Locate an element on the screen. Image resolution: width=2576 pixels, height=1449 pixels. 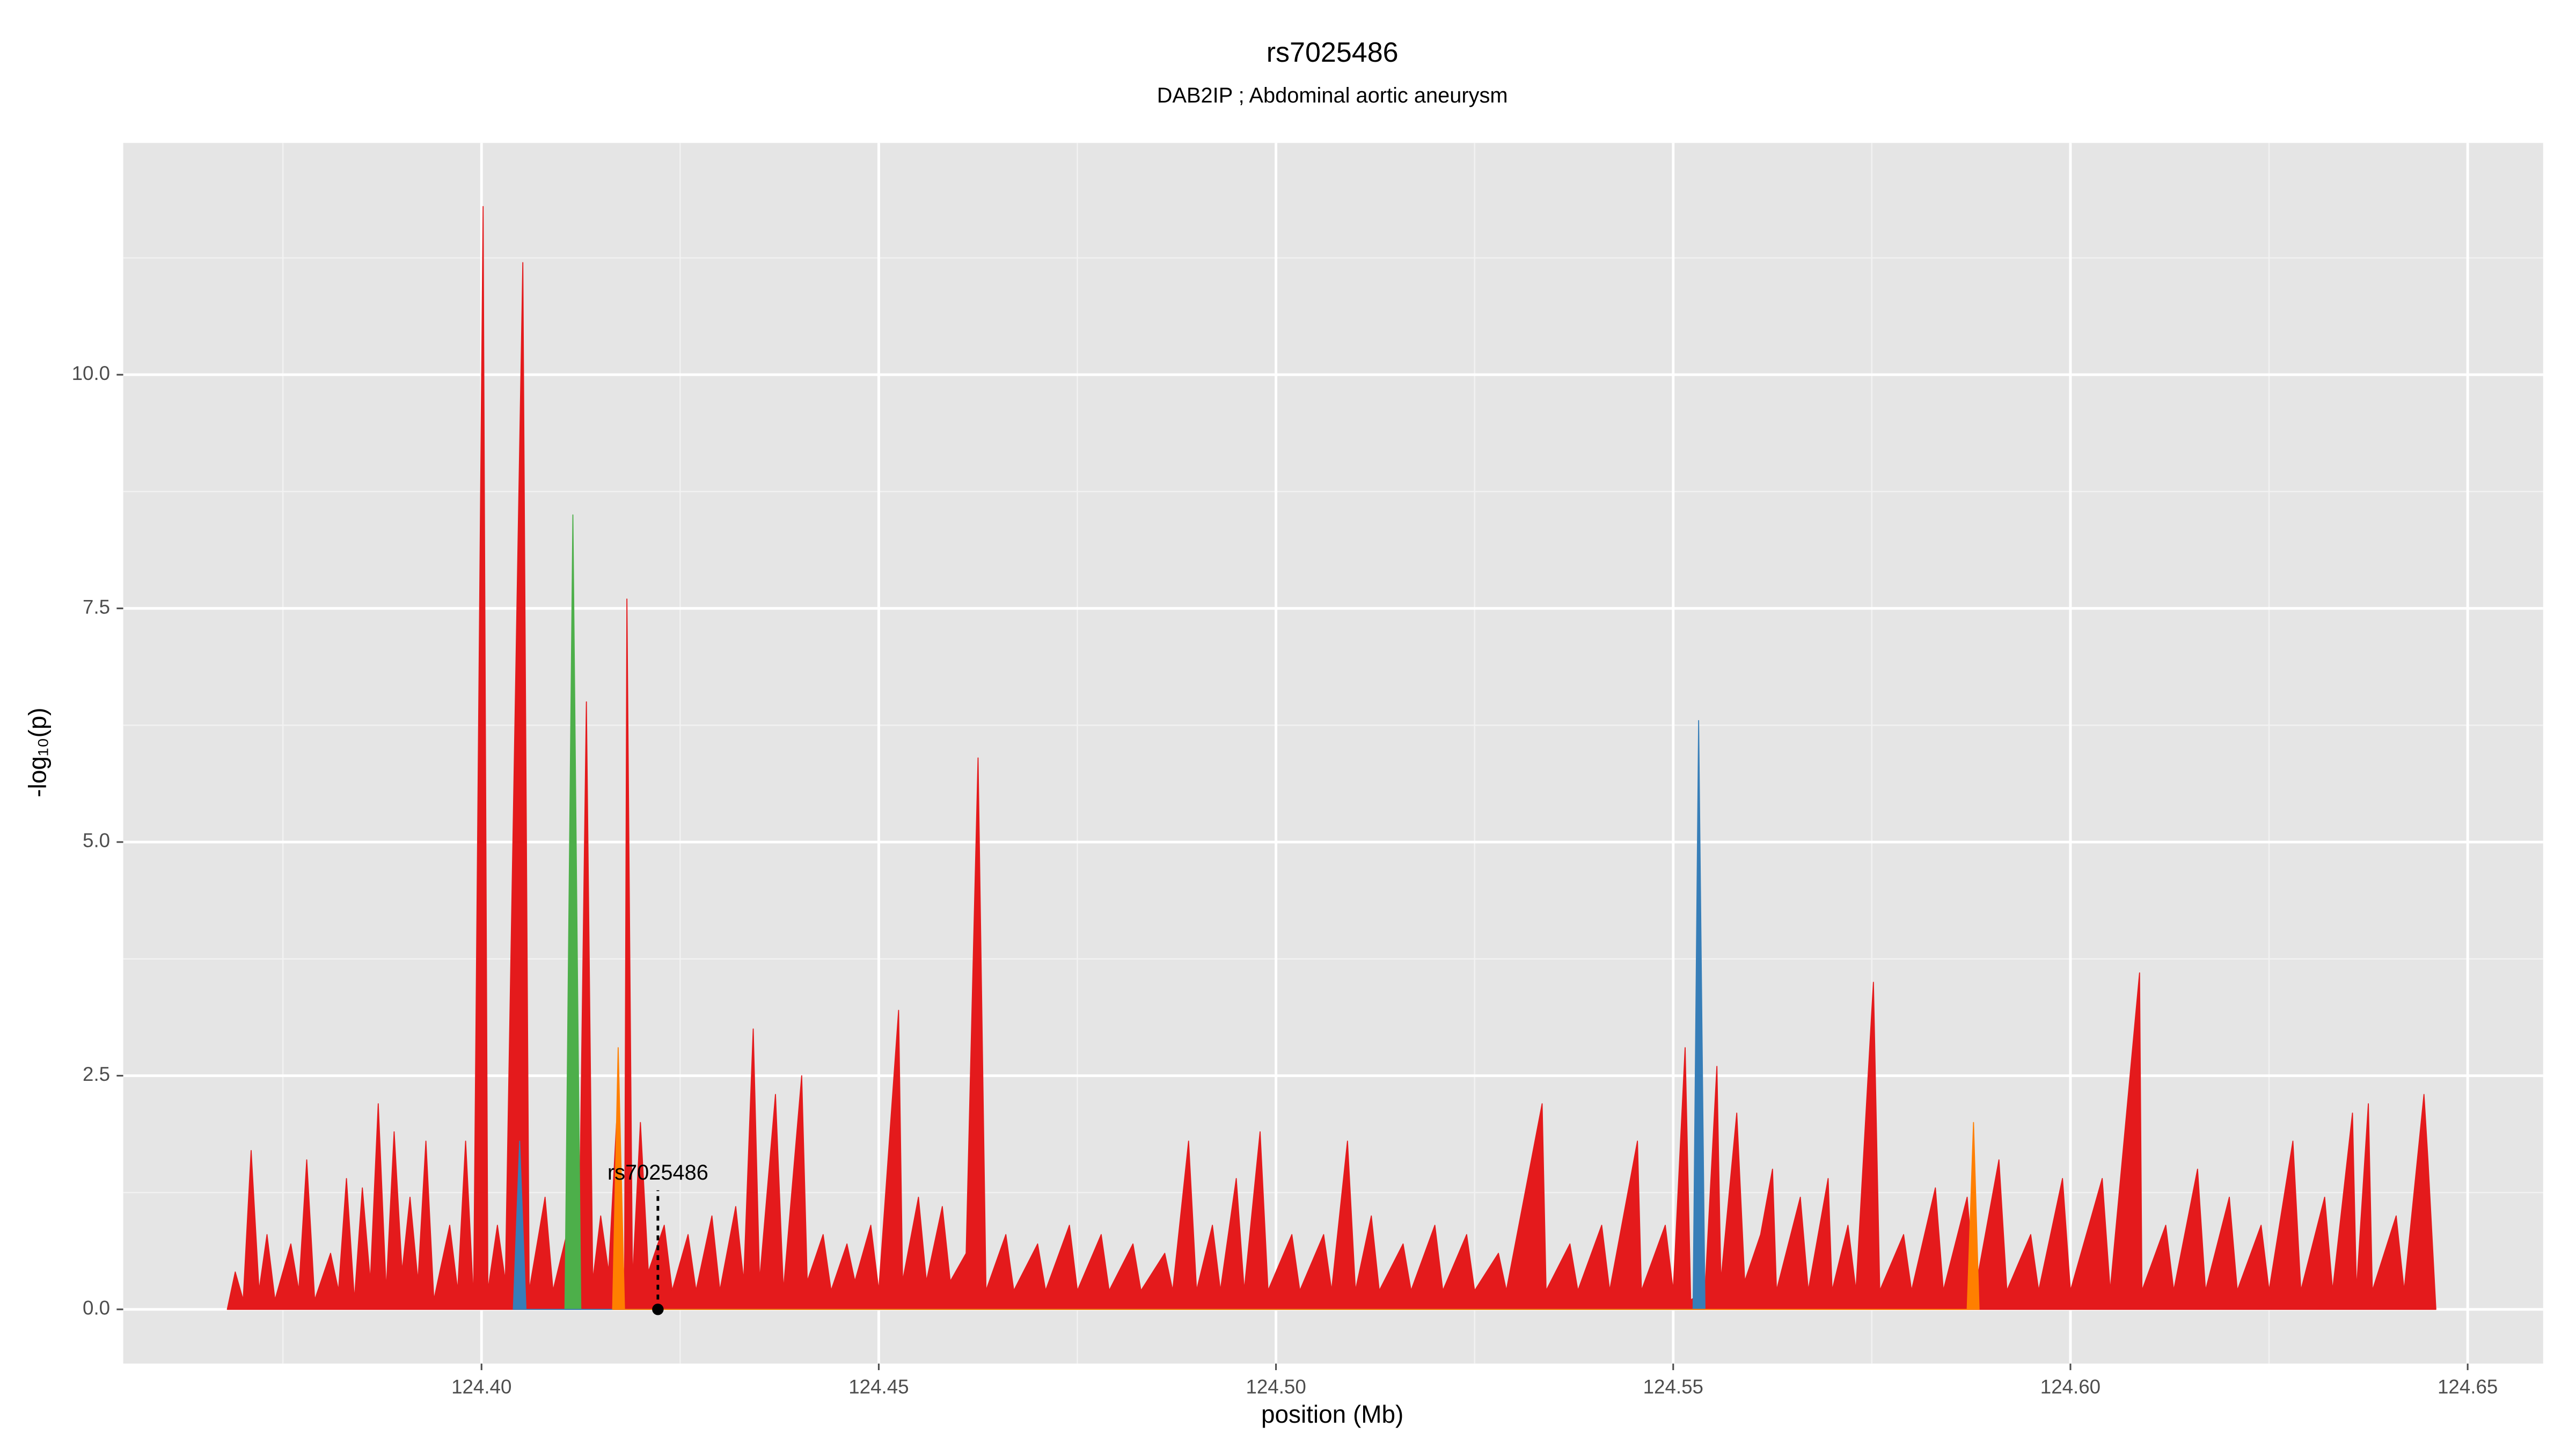
x-tick-label: 124.45 is located at coordinates (878, 1386).